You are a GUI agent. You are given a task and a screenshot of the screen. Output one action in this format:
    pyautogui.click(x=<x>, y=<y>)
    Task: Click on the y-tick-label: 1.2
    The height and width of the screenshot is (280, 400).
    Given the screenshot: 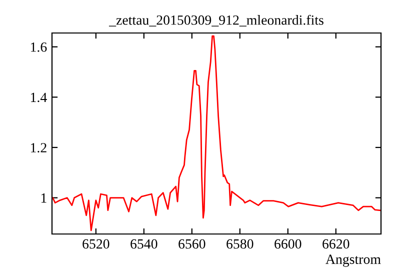 What is the action you would take?
    pyautogui.click(x=38, y=147)
    